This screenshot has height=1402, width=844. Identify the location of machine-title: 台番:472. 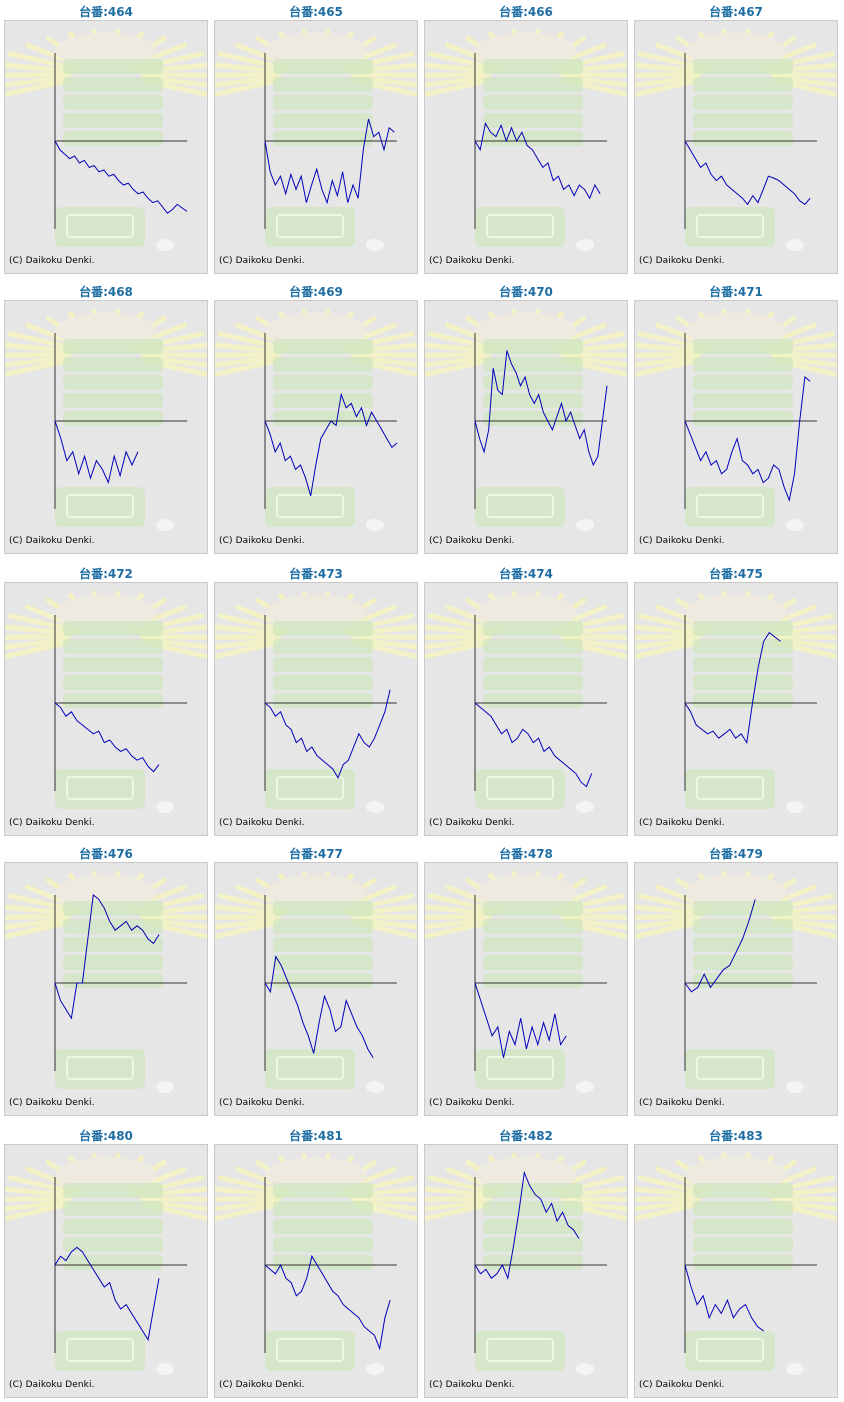
(106, 574).